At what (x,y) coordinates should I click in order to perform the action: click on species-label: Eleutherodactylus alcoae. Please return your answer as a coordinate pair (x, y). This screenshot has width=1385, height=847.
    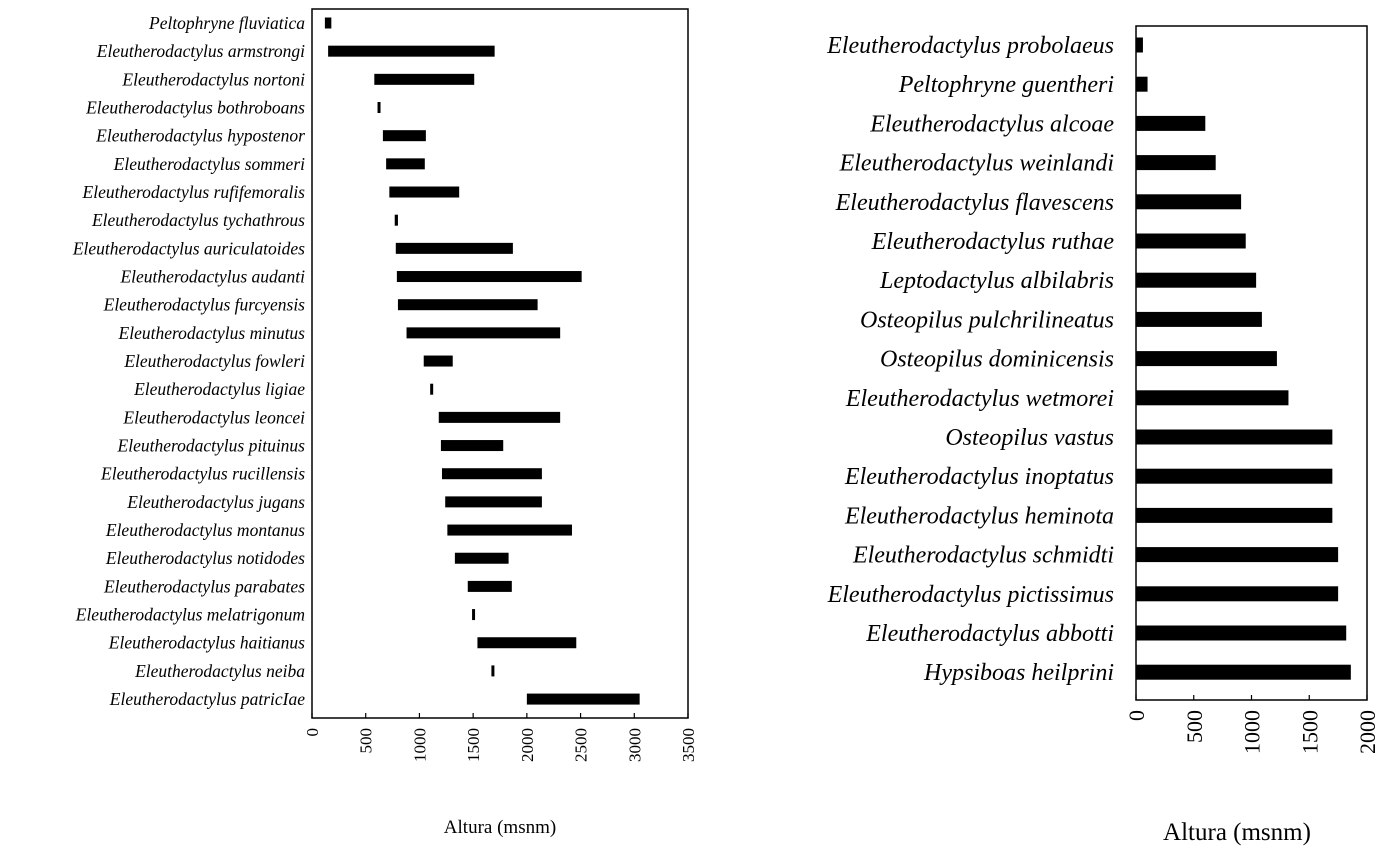
    Looking at the image, I should click on (991, 124).